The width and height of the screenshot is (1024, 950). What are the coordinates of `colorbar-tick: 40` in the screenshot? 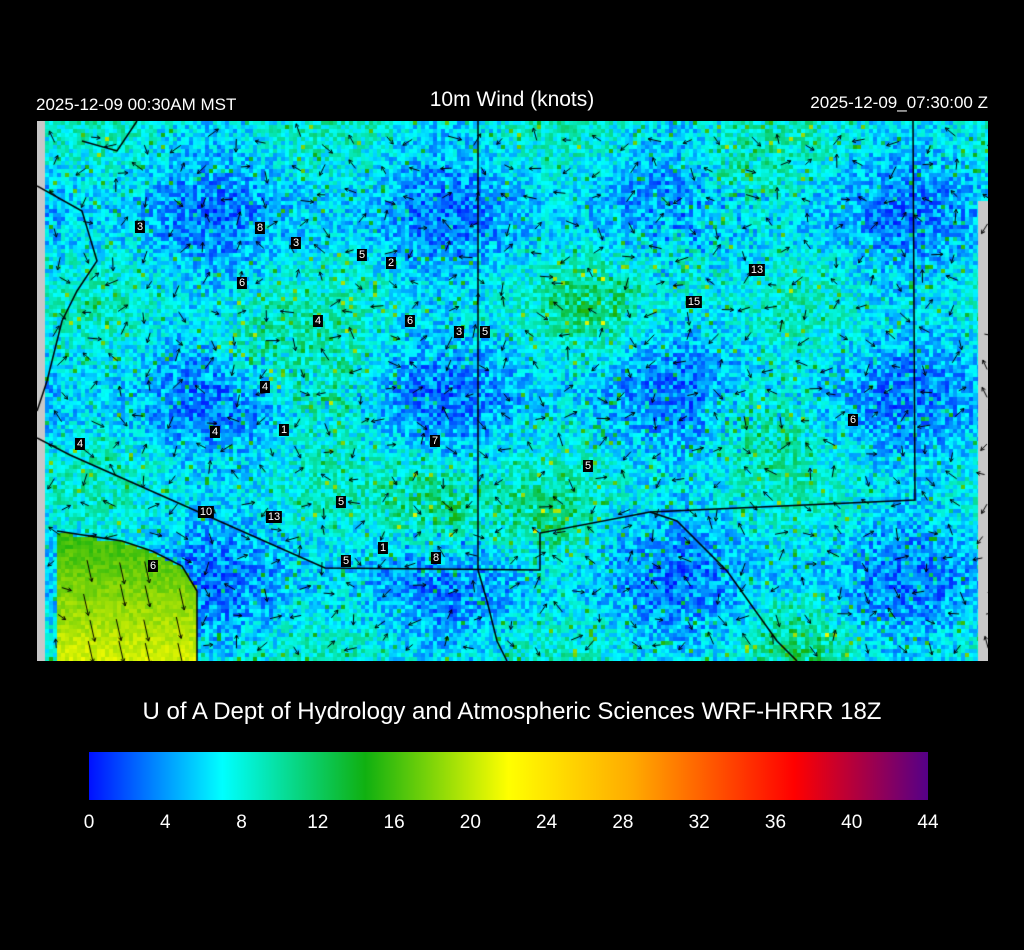 It's located at (852, 822).